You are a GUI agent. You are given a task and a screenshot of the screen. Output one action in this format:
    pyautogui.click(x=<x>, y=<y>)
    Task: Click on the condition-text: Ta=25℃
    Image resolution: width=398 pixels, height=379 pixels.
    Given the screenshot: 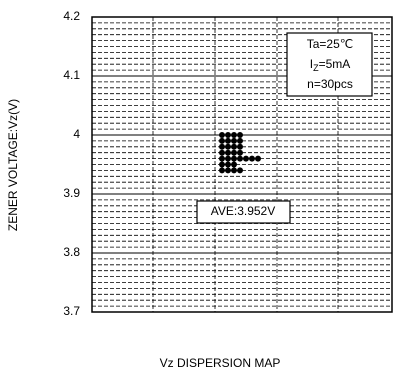 What is the action you would take?
    pyautogui.click(x=330, y=44)
    